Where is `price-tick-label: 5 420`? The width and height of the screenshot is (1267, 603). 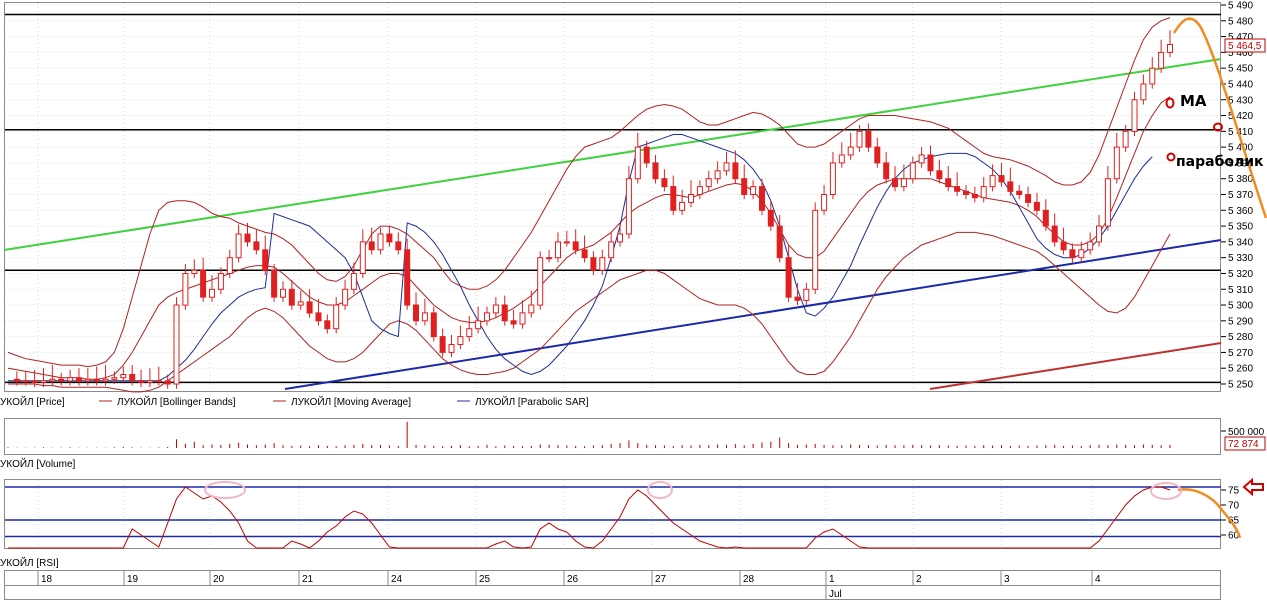 price-tick-label: 5 420 is located at coordinates (1240, 116).